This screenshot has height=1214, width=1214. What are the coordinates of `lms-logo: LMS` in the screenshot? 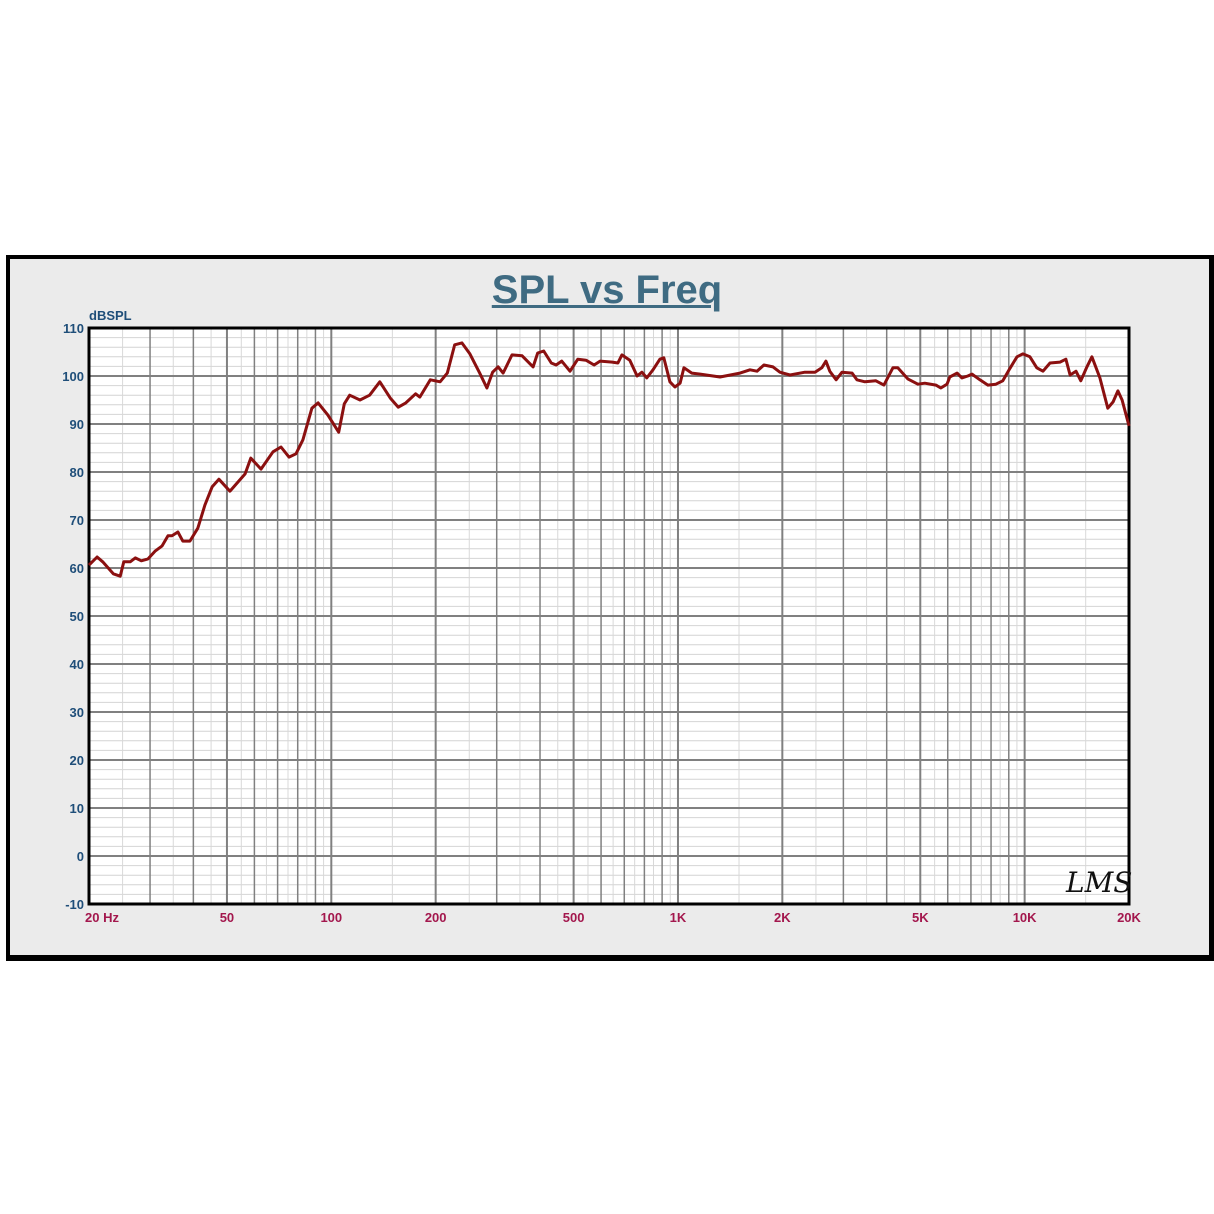 It's located at (1098, 882).